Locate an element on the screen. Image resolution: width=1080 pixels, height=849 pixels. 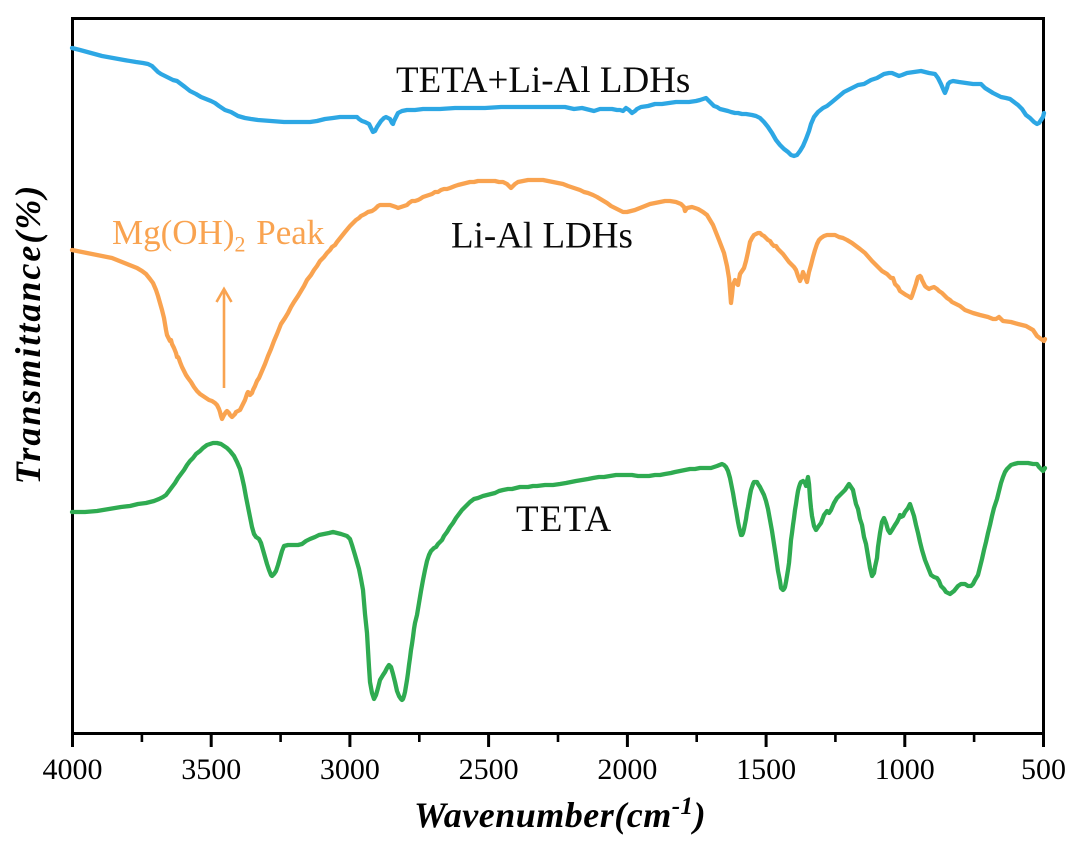
svg-text: 3500 is located at coordinates (211, 769).